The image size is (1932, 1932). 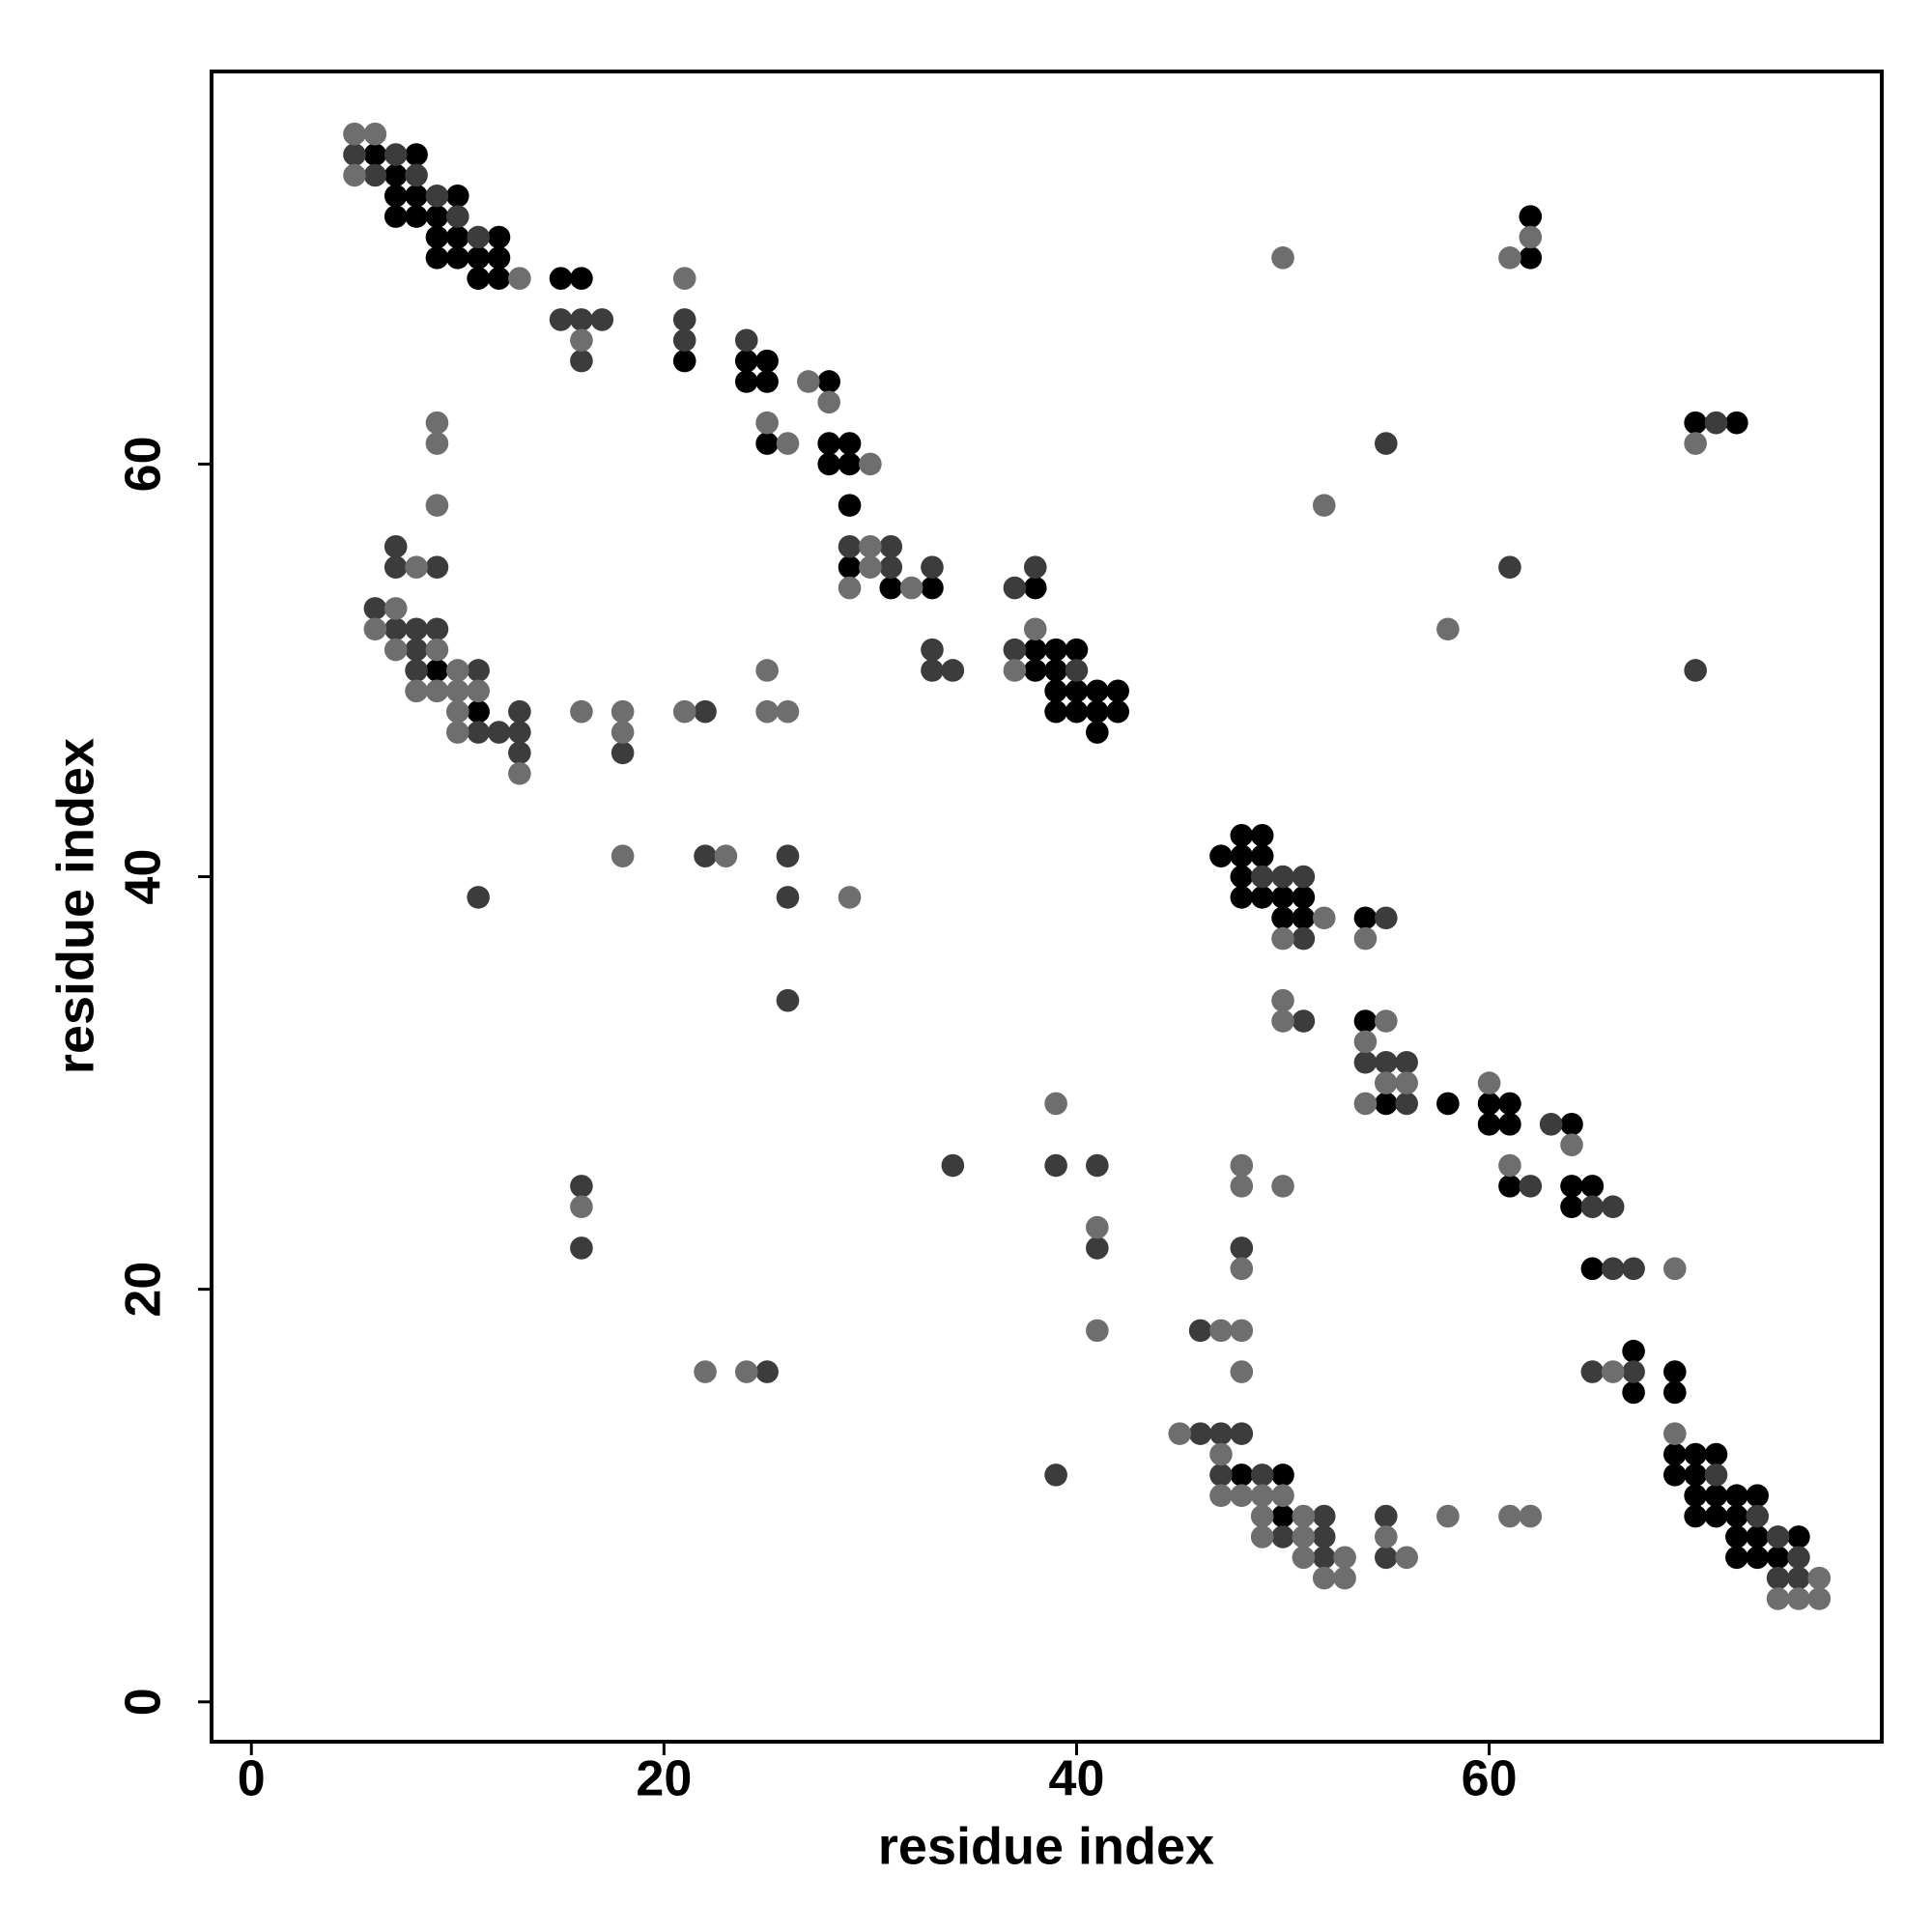 I want to click on y-tick-label: 40, so click(x=144, y=877).